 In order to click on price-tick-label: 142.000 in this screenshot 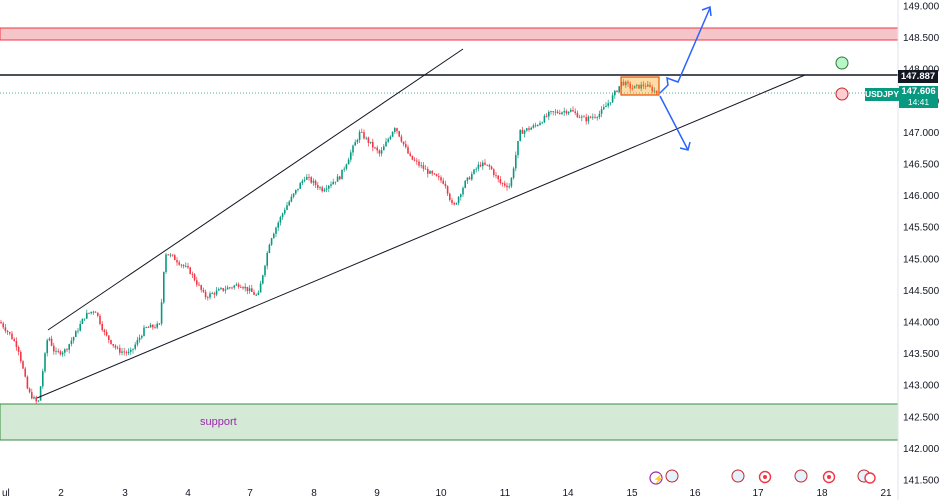, I will do `click(921, 449)`.